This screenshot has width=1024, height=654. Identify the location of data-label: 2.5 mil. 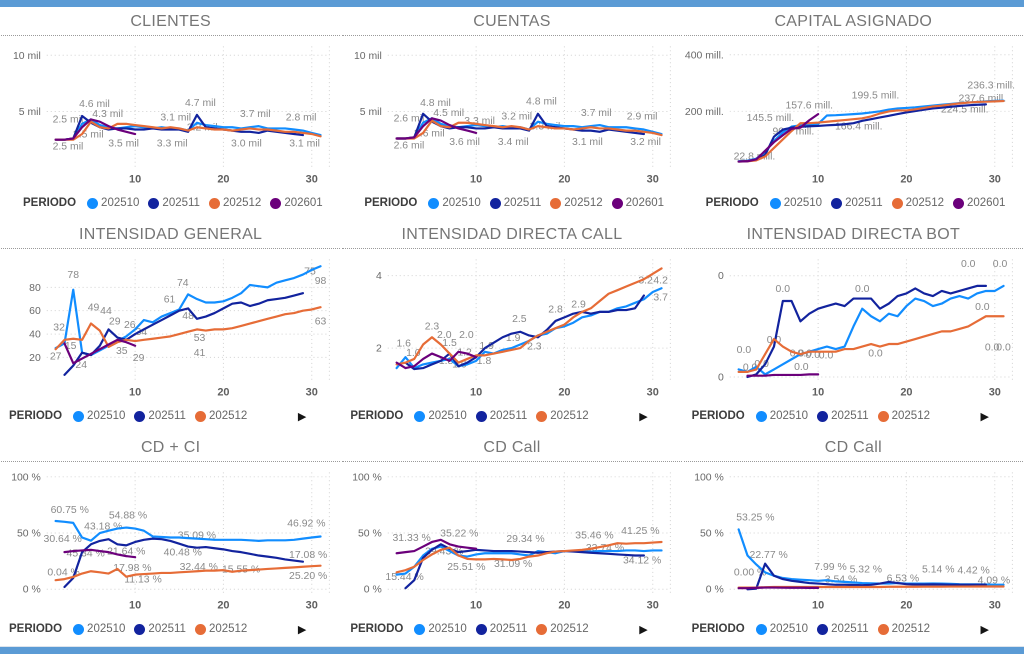
(68, 120).